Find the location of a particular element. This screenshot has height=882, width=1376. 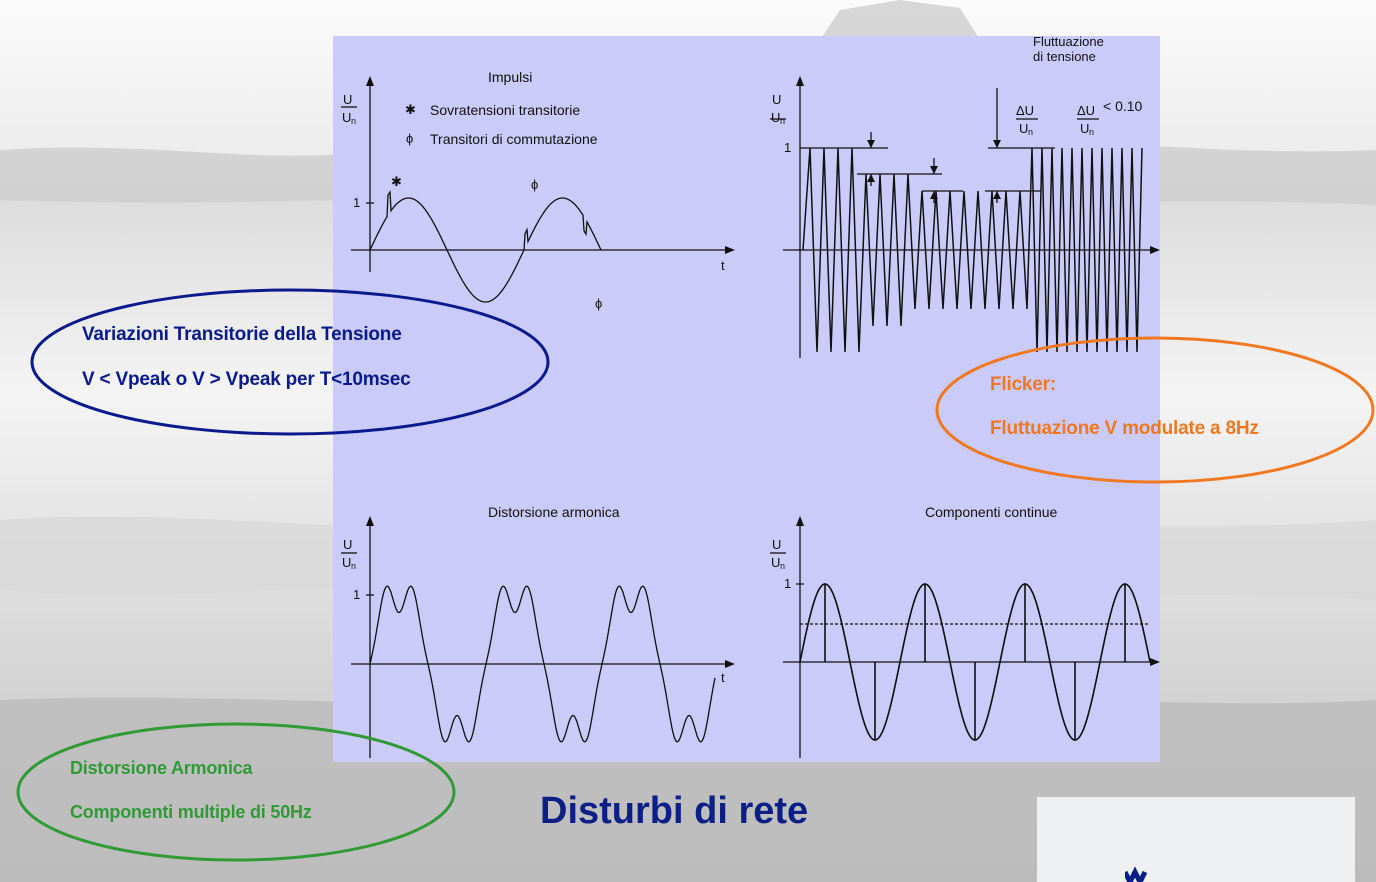

flutt-dU-den-1: U is located at coordinates (1023, 128).